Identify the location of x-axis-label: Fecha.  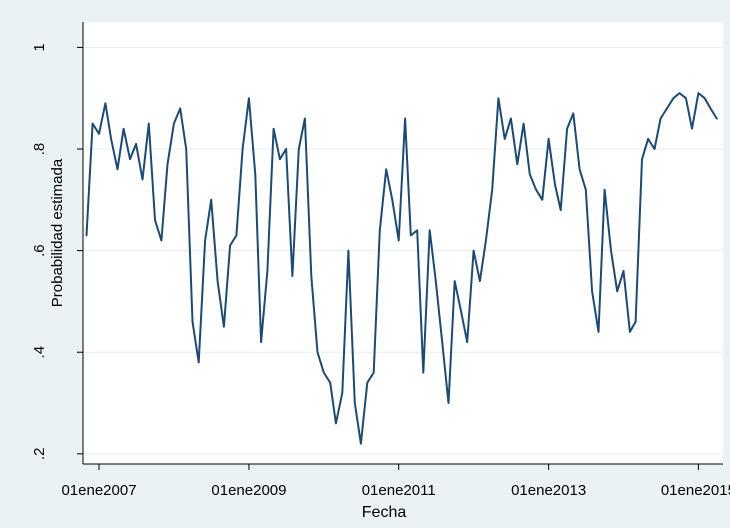
(384, 512).